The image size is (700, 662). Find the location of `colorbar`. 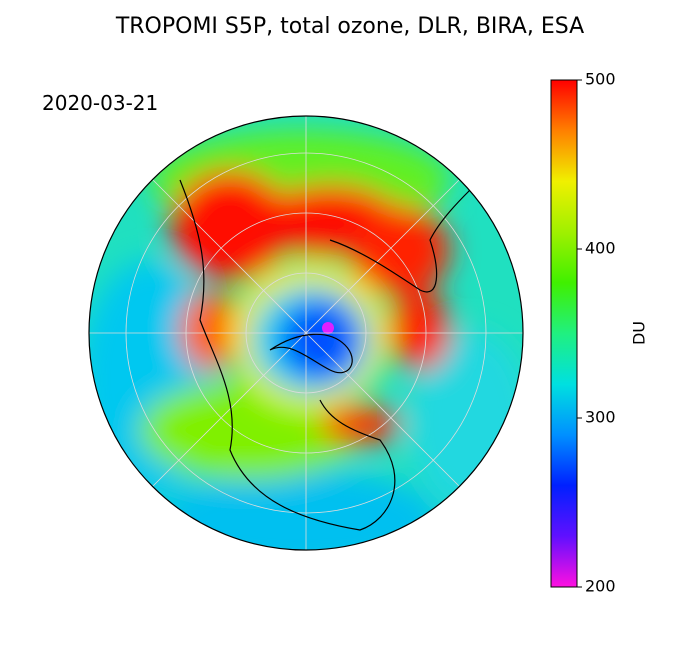

colorbar is located at coordinates (564, 333).